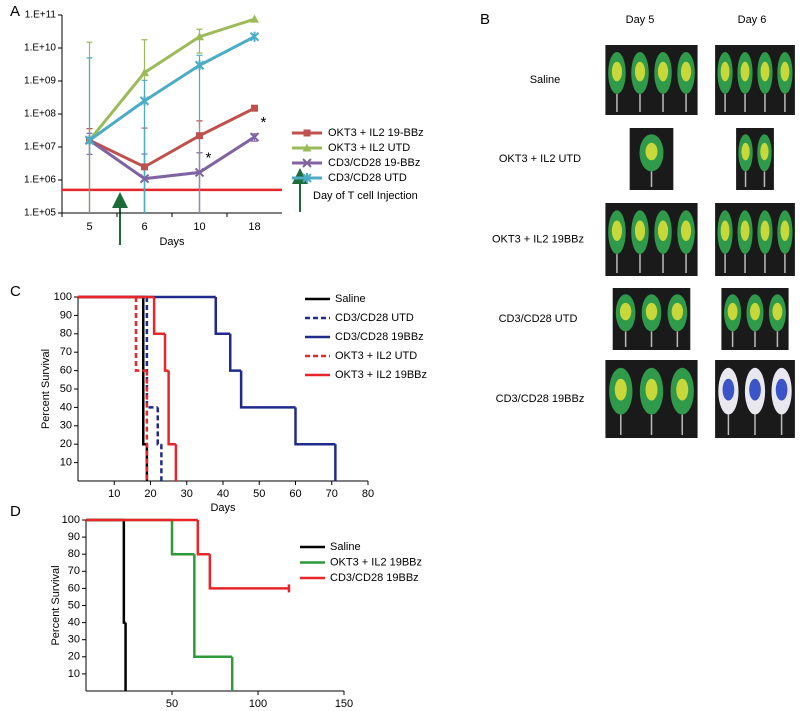 The height and width of the screenshot is (711, 800). What do you see at coordinates (223, 508) in the screenshot?
I see `x-axis-label: Days` at bounding box center [223, 508].